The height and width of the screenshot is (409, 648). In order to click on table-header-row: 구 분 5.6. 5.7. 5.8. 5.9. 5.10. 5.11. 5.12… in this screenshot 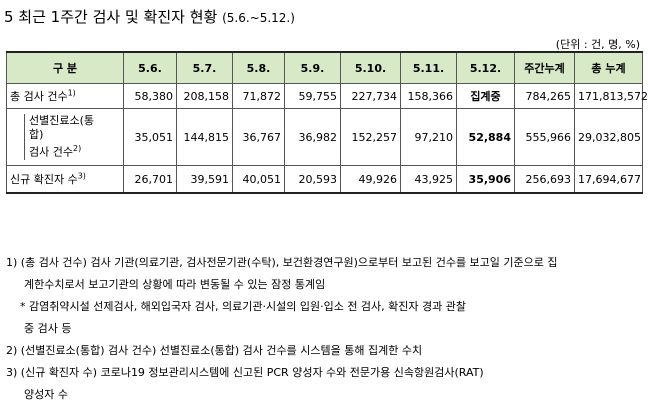, I will do `click(324, 67)`.